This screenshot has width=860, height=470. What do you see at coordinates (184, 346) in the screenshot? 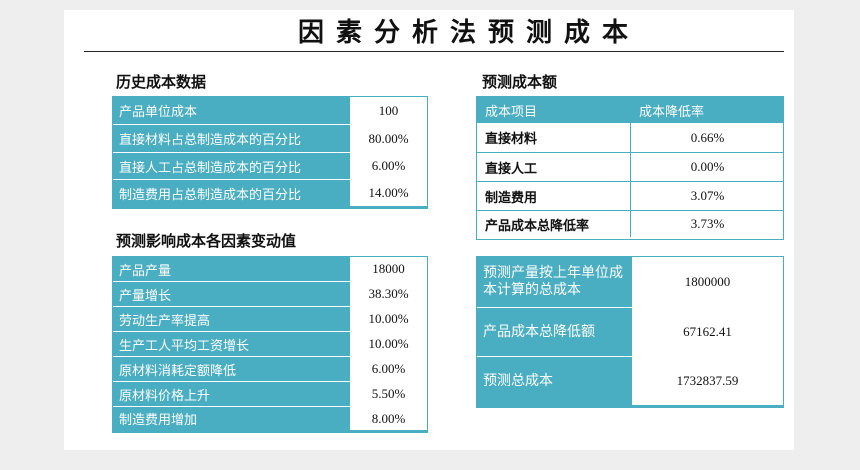
I see `row-label: 生产工人平均工资增长` at bounding box center [184, 346].